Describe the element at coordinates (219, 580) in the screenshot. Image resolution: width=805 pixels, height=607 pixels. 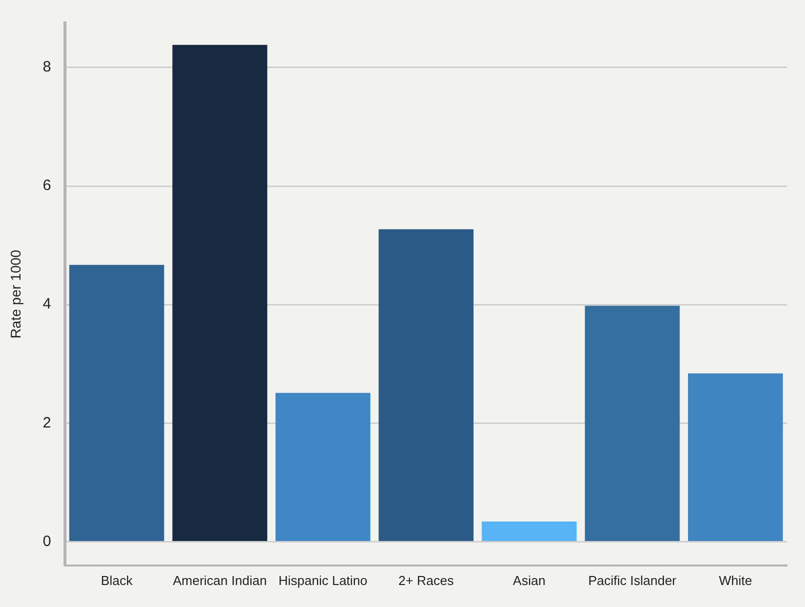
I see `x-tick-label: American Indian` at that location.